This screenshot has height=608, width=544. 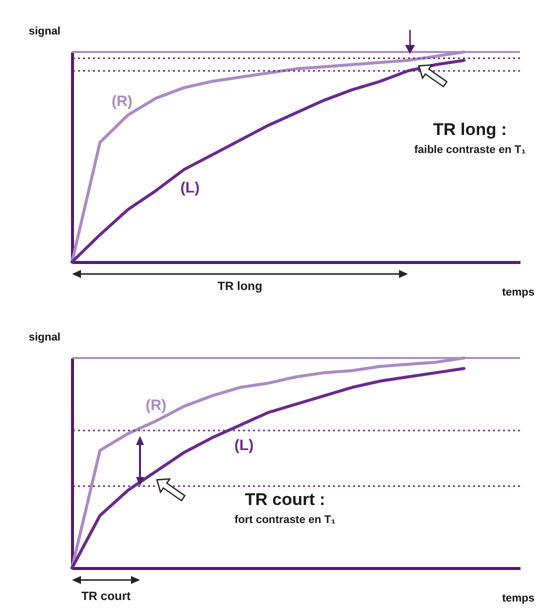 What do you see at coordinates (285, 520) in the screenshot?
I see `annotation: fort contraste en T₁` at bounding box center [285, 520].